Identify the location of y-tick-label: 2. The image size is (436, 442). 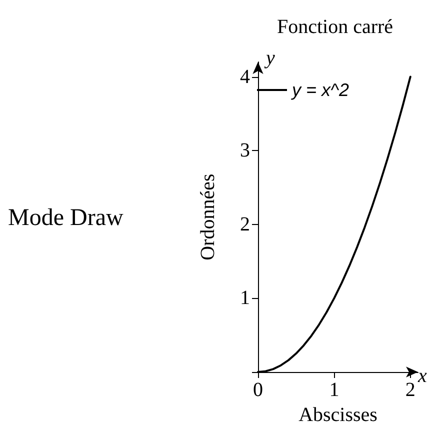
(245, 224).